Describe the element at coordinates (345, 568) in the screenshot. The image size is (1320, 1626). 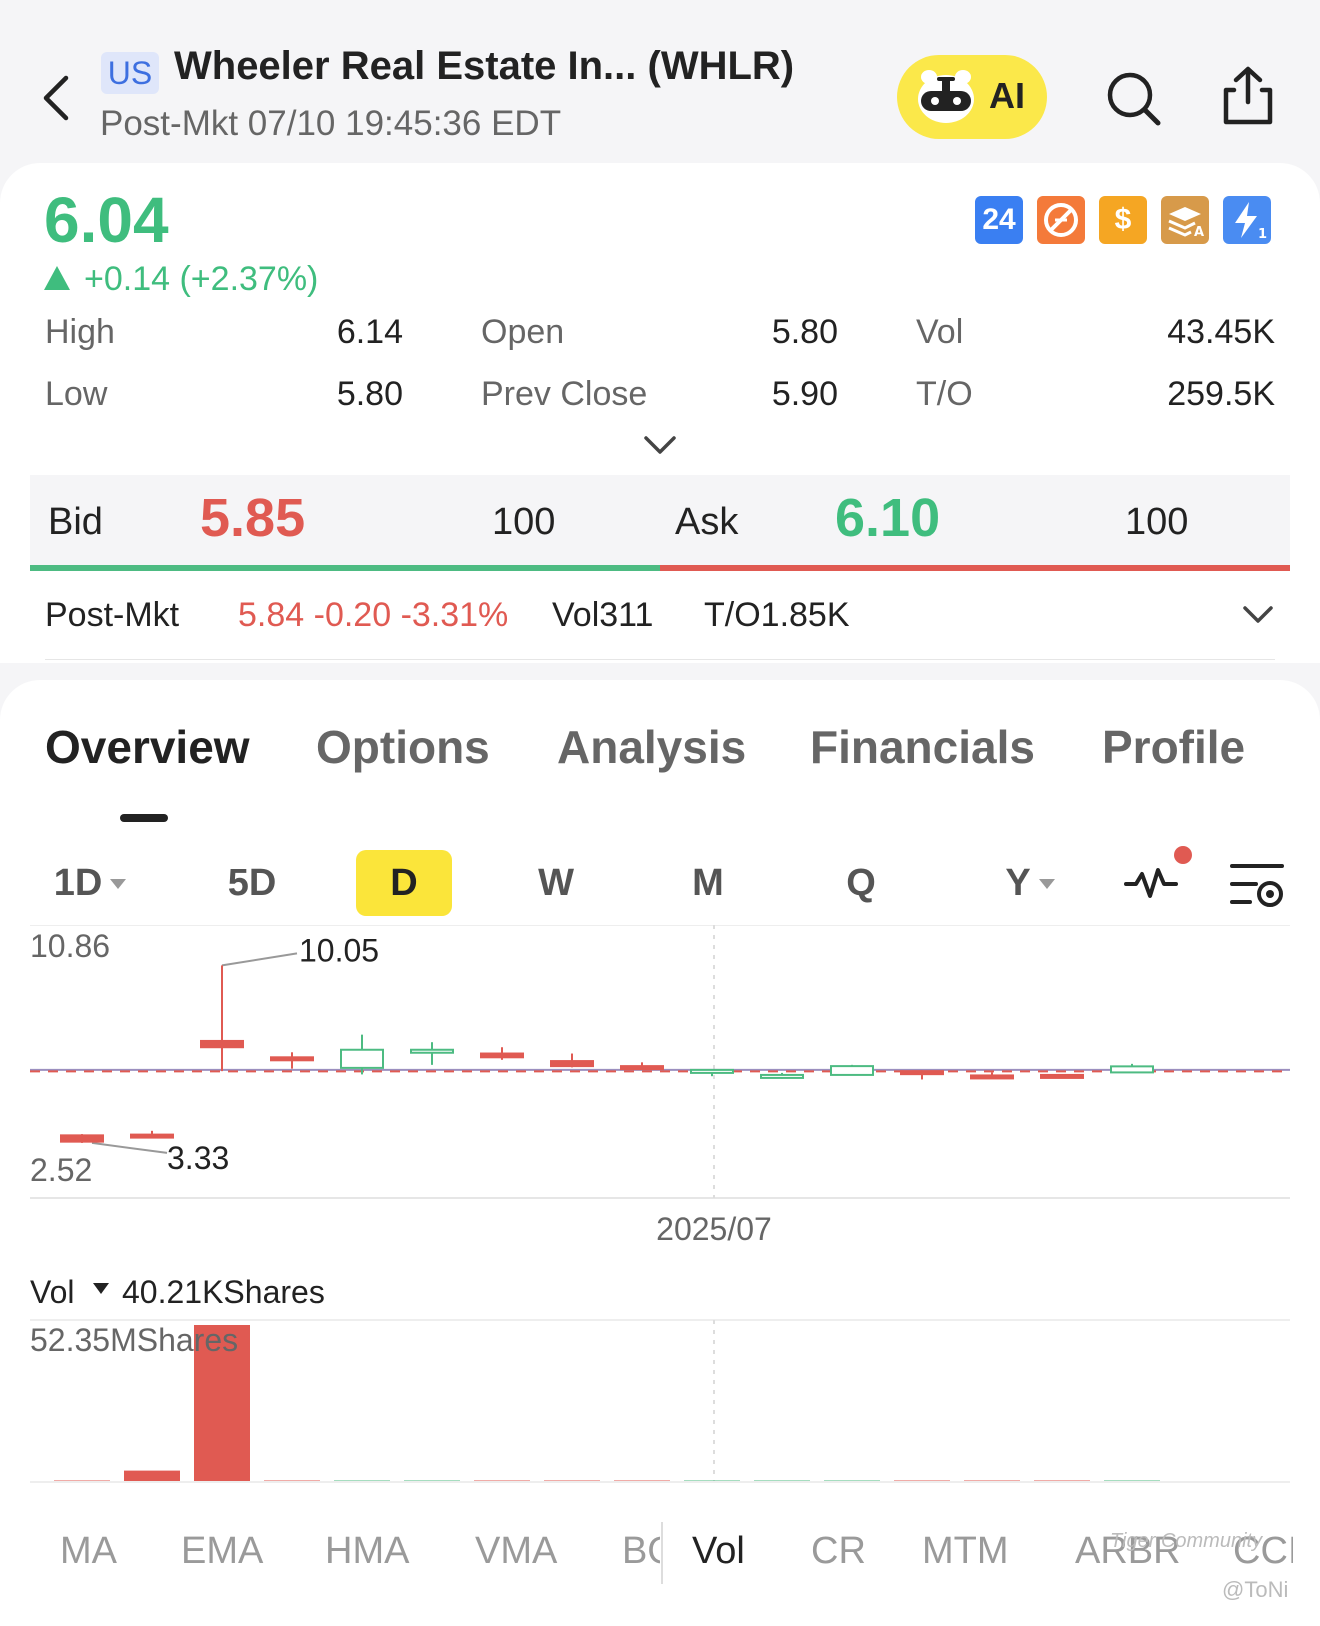
I see `bid-ratio-bar` at that location.